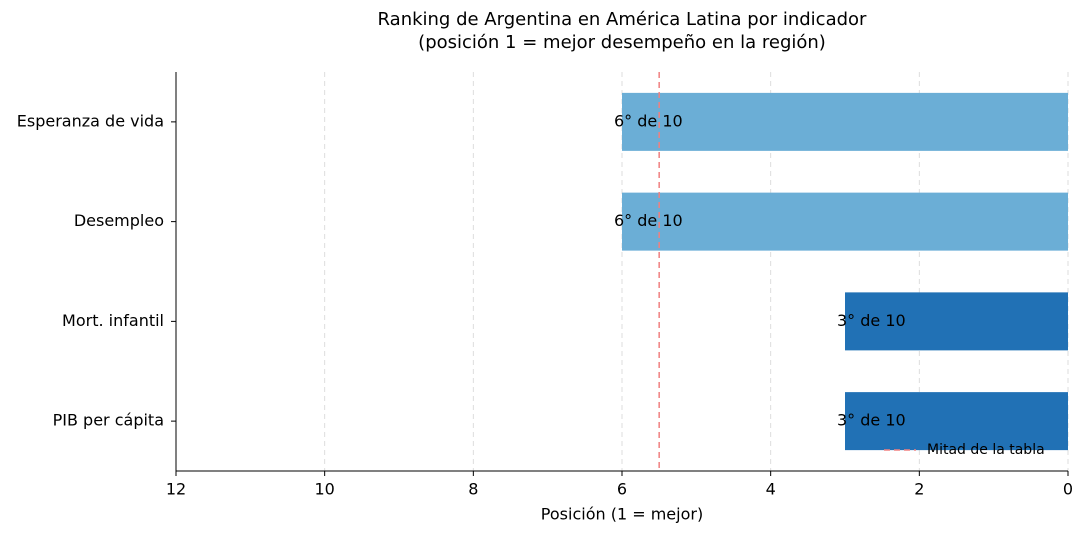 The image size is (1085, 535). What do you see at coordinates (119, 220) in the screenshot?
I see `y-tick-label: Desempleo` at bounding box center [119, 220].